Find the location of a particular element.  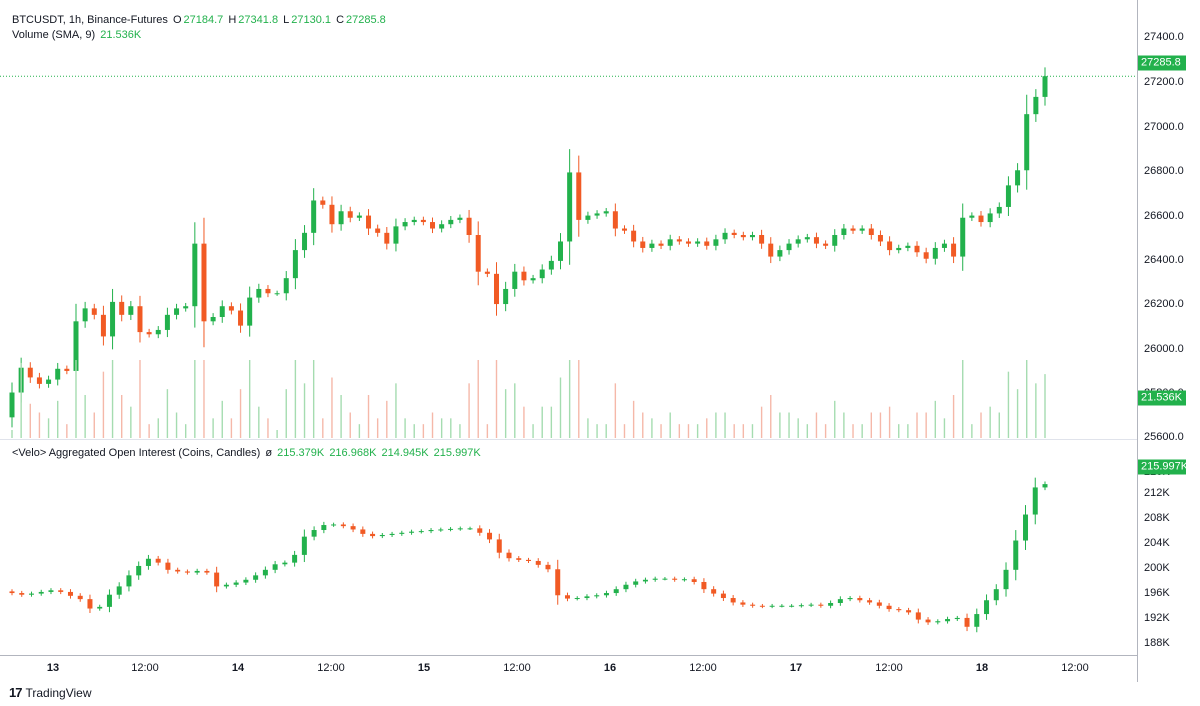

oi-tick: 212K is located at coordinates (1157, 493).